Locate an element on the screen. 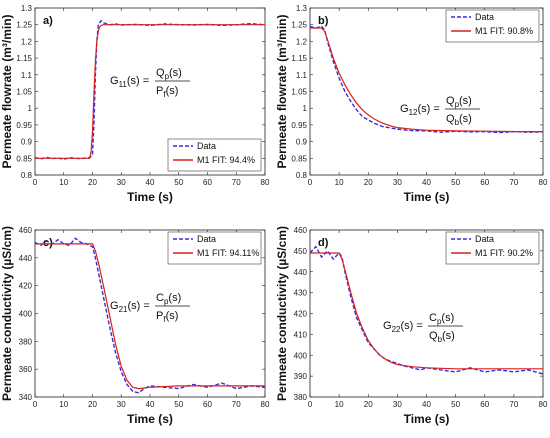 Image resolution: width=550 pixels, height=438 pixels. panel-label: d) is located at coordinates (323, 243).